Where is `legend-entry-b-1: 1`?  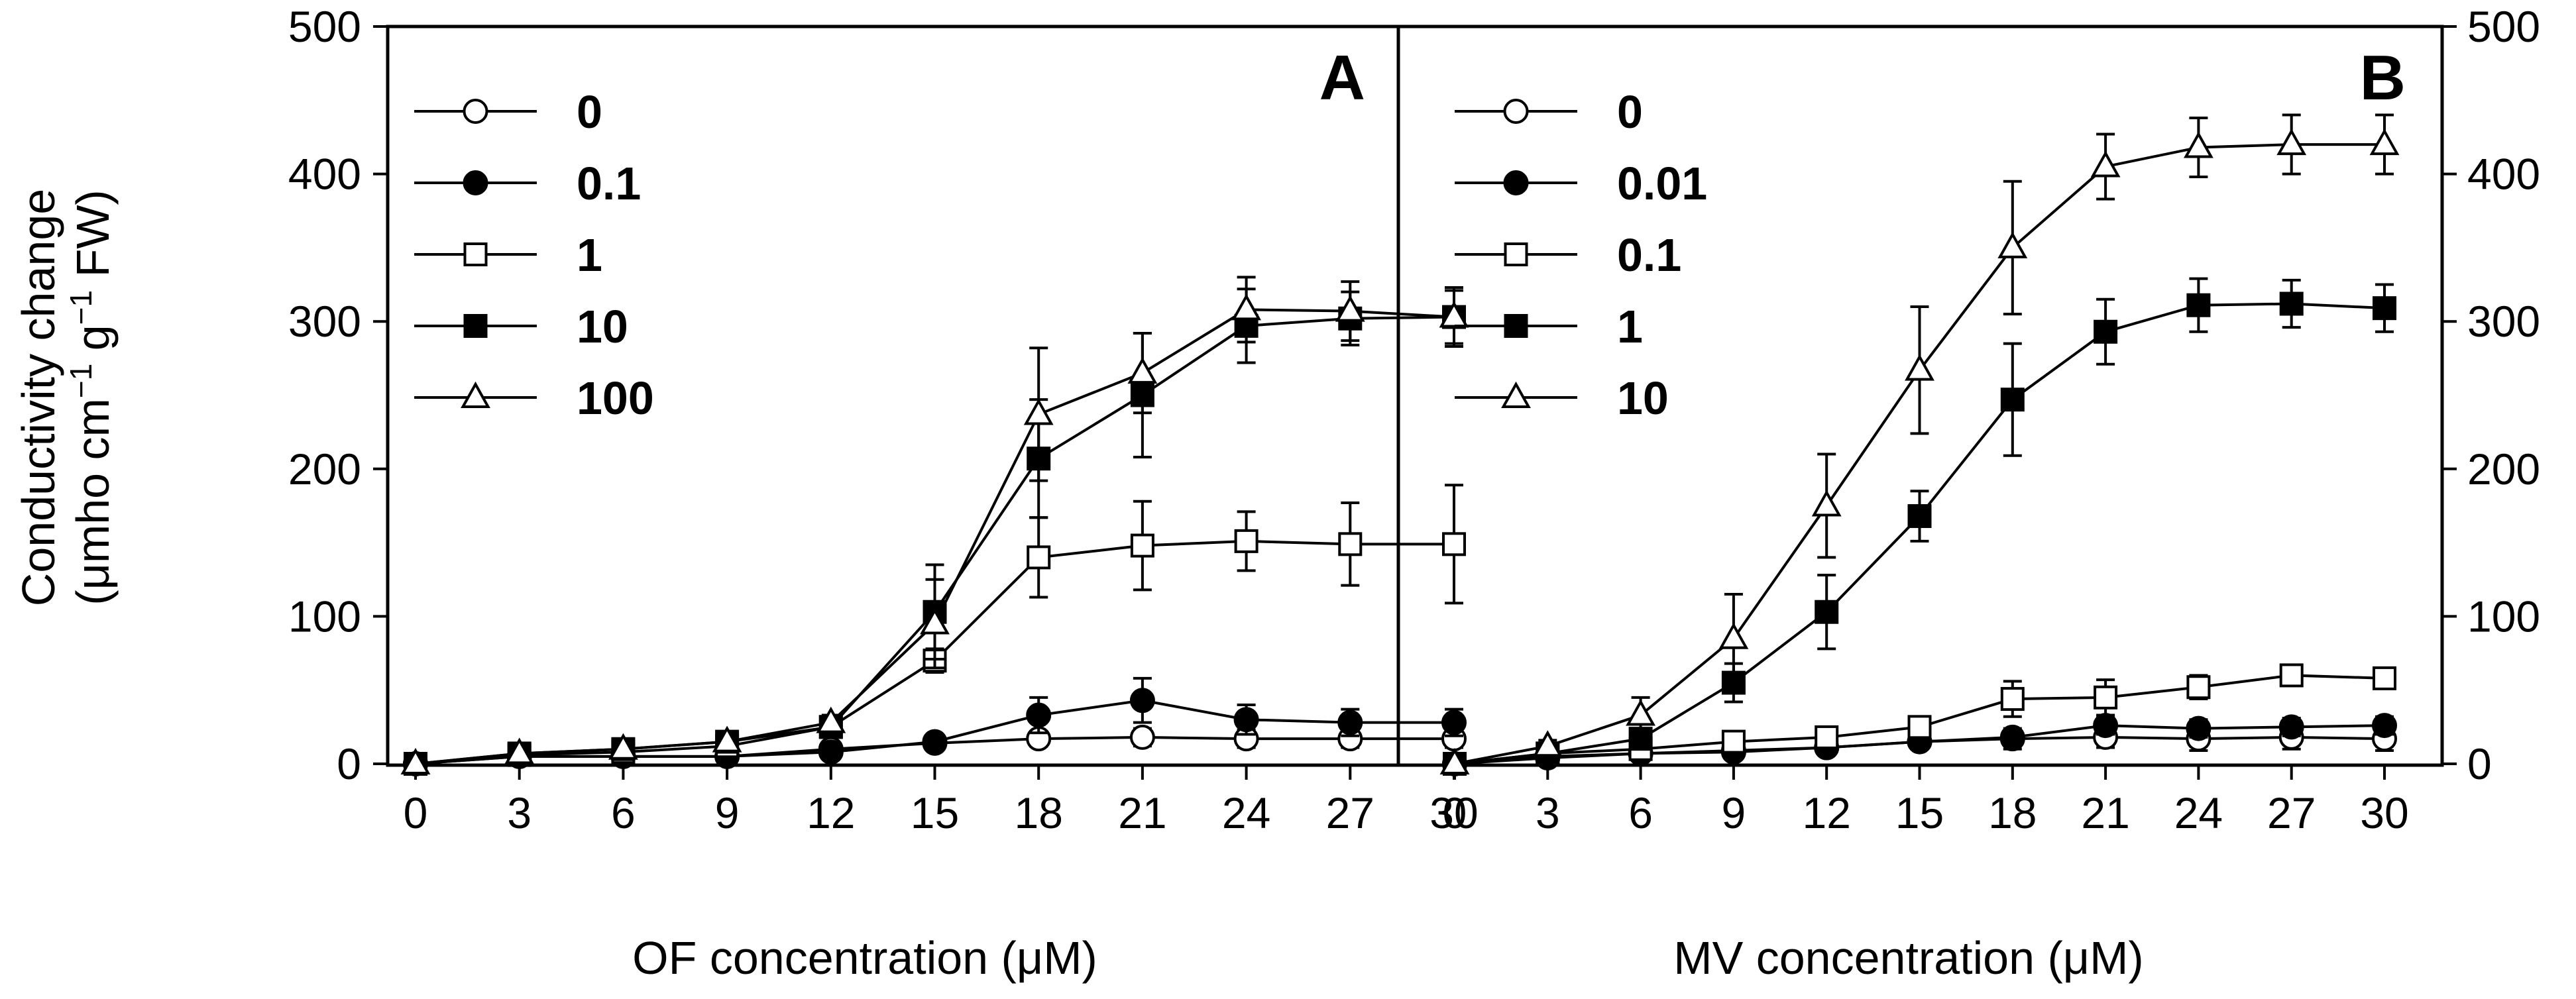 legend-entry-b-1: 1 is located at coordinates (1549, 326).